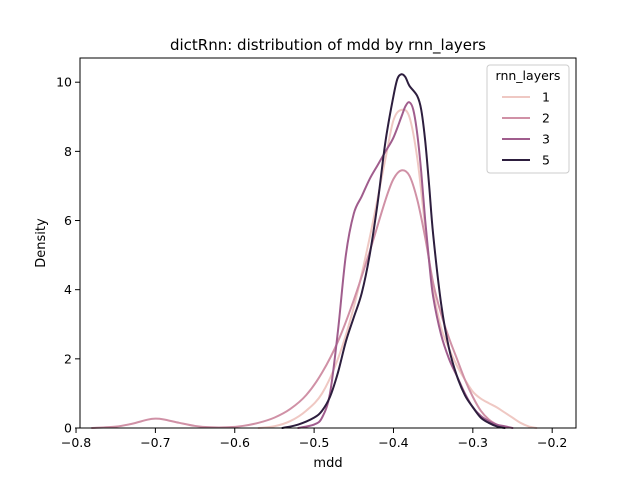 The width and height of the screenshot is (640, 484). Describe the element at coordinates (235, 442) in the screenshot. I see `x-tick-label: −0.6` at that location.